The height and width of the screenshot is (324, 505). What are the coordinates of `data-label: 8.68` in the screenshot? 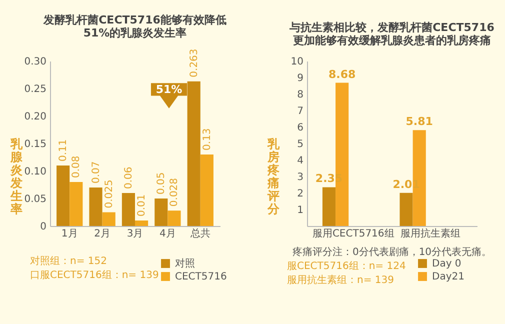 It's located at (342, 74).